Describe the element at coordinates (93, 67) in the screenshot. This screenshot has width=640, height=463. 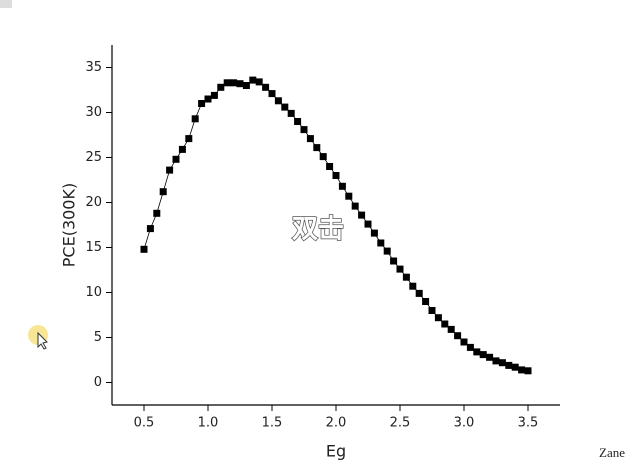
I see `y-tick-label: 35` at that location.